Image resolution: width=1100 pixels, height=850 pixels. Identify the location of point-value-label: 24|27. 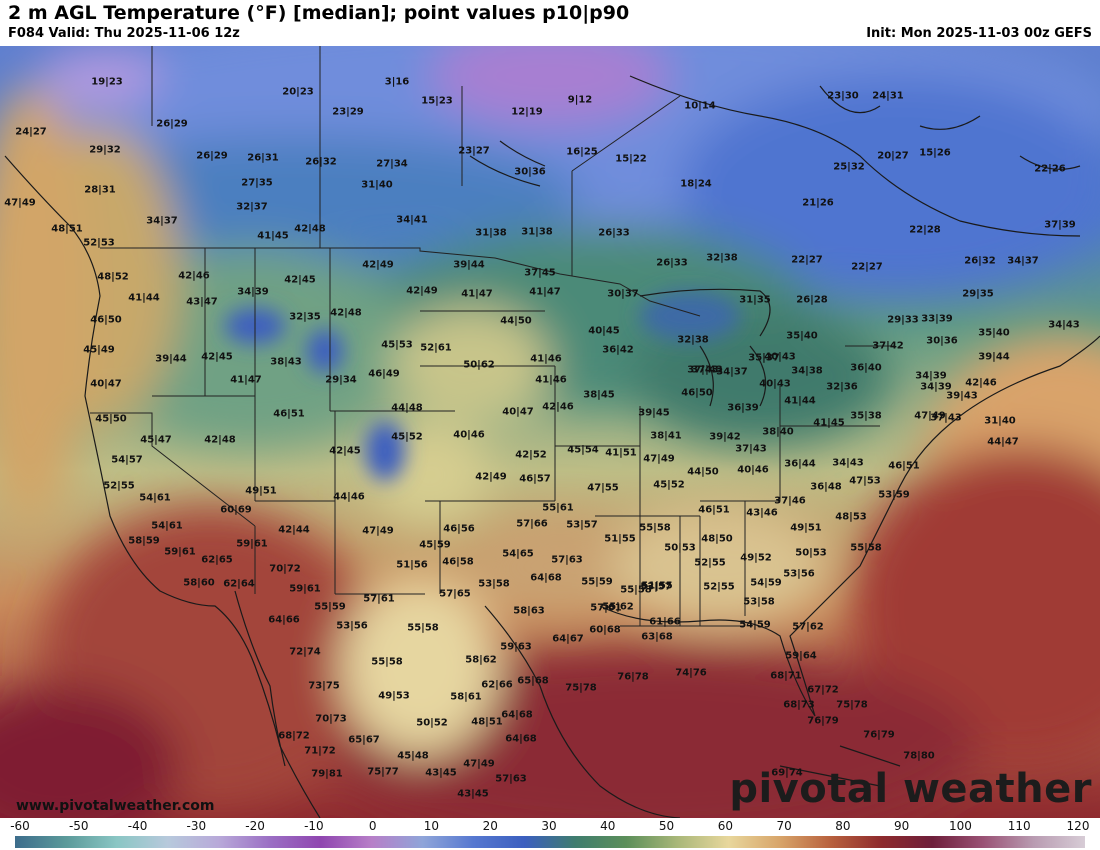
(31, 132).